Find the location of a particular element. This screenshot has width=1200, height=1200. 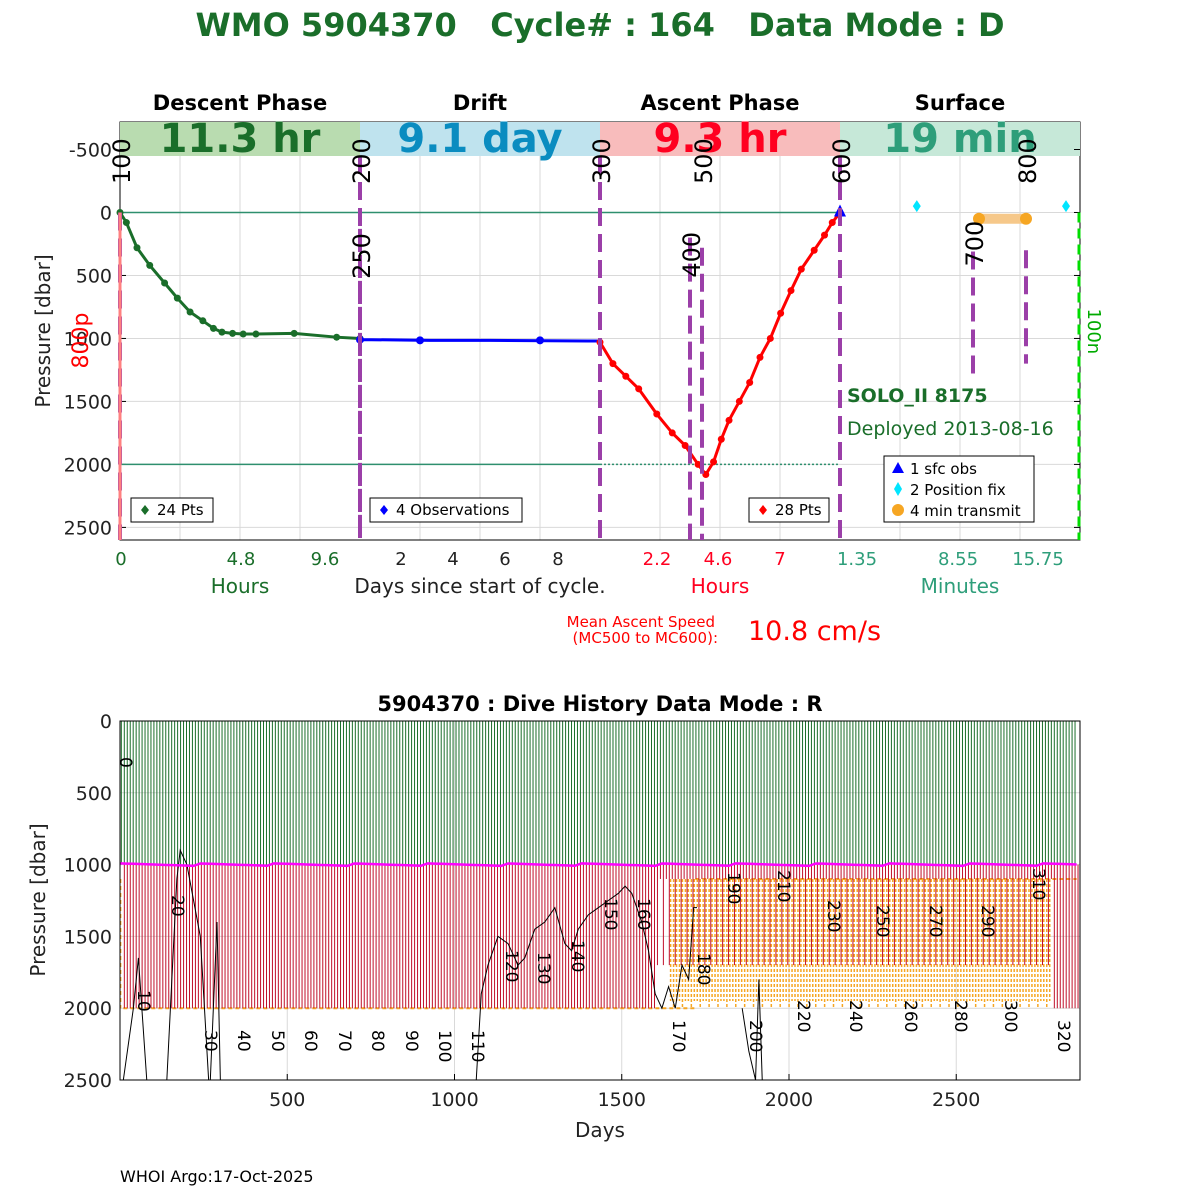

drift-xtick: 6 is located at coordinates (504, 559).